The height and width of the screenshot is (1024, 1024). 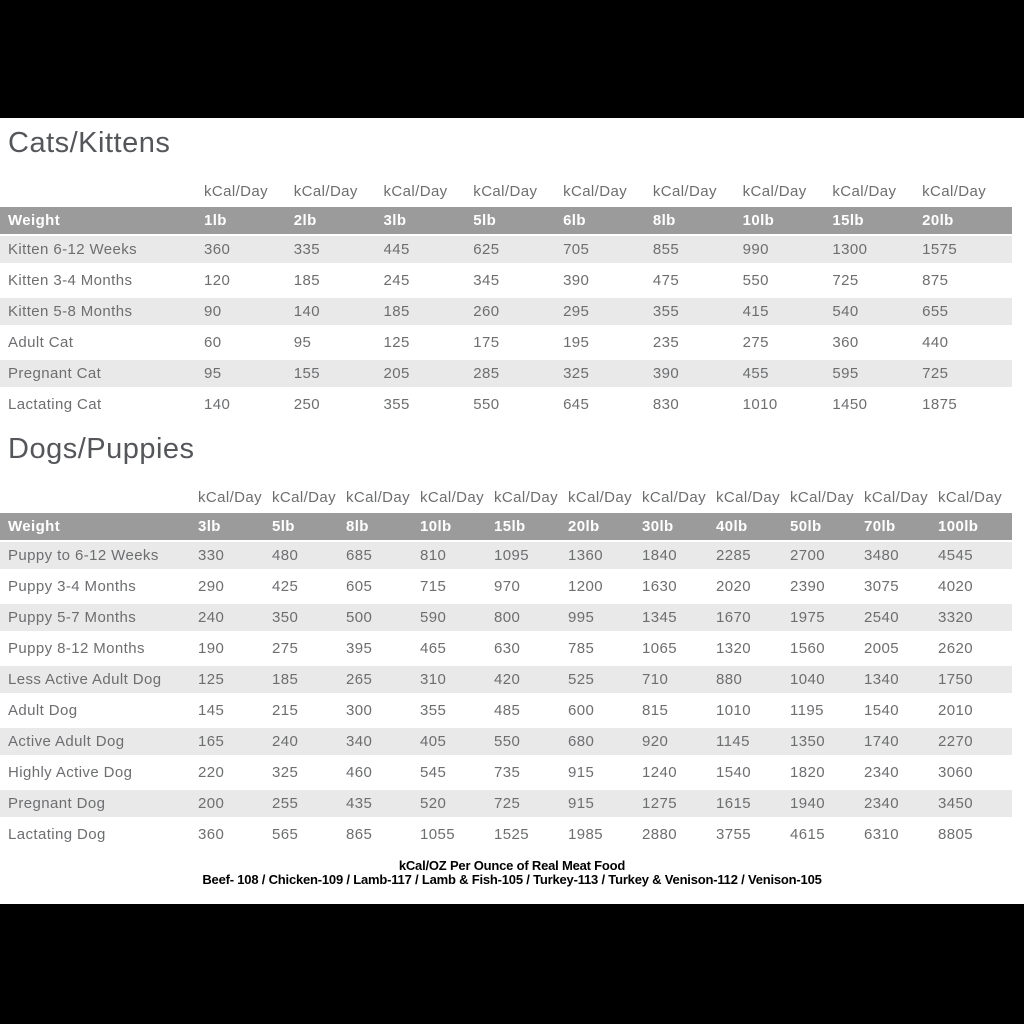 I want to click on kcal-value-cell: 205, so click(x=428, y=374).